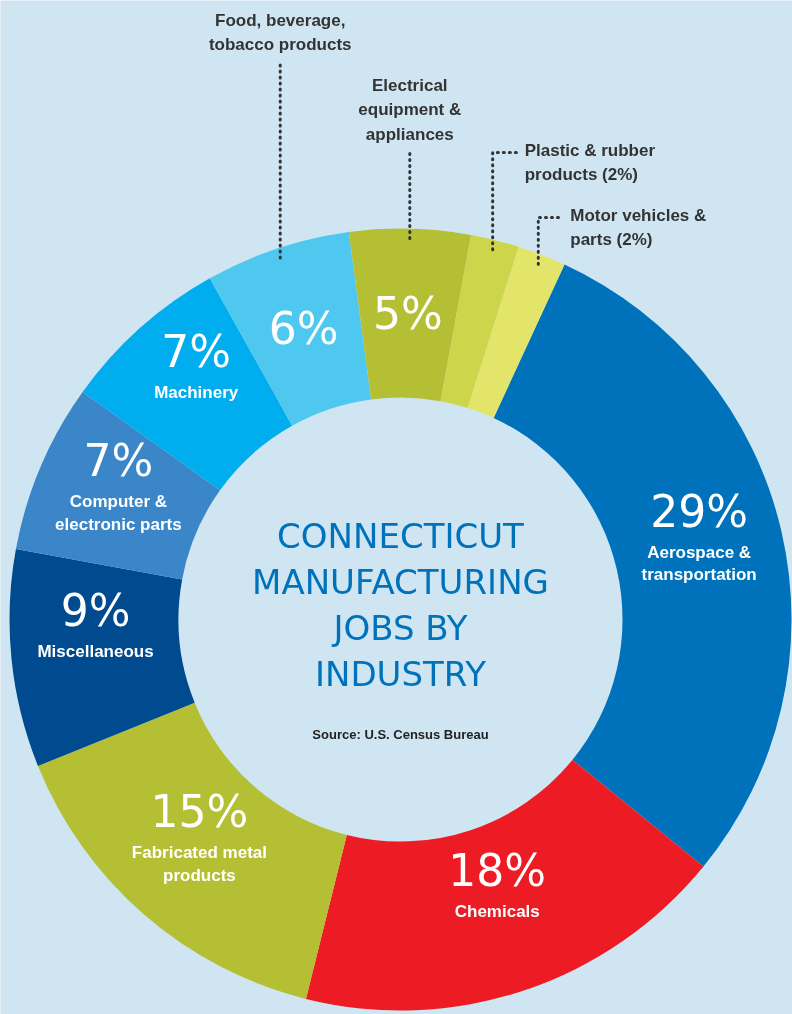  I want to click on data-label: 9%, so click(95, 611).